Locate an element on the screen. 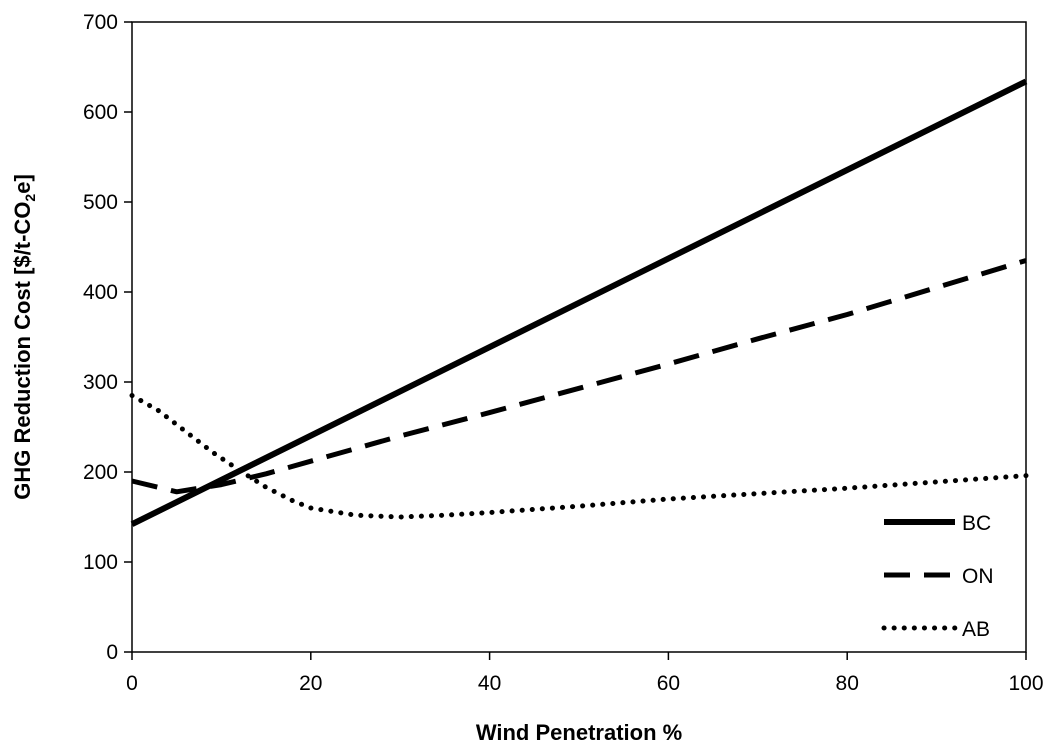 This screenshot has height=746, width=1050. y-axis-title: GHG Reduction Cost [$/t-CO2e] is located at coordinates (24, 337).